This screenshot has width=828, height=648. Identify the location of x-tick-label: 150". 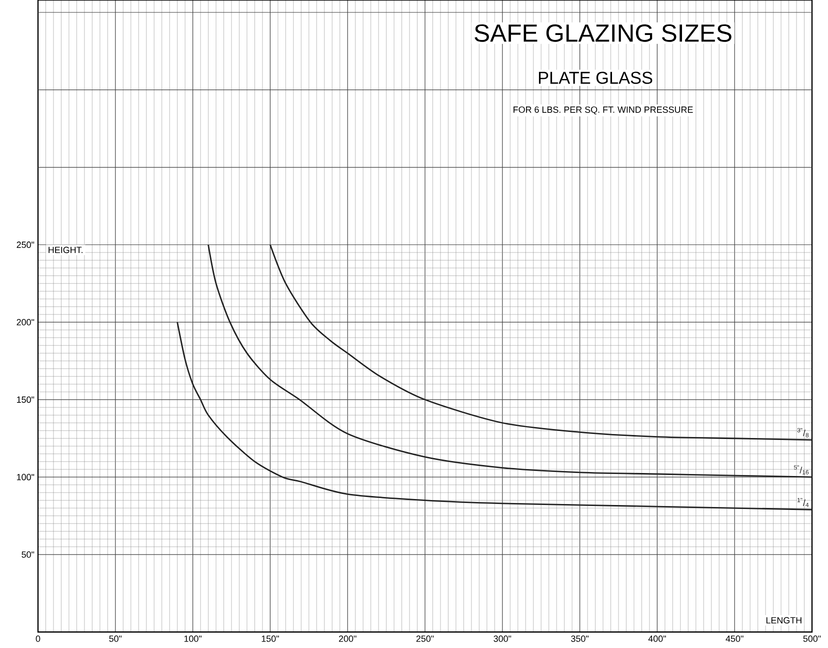
(270, 639).